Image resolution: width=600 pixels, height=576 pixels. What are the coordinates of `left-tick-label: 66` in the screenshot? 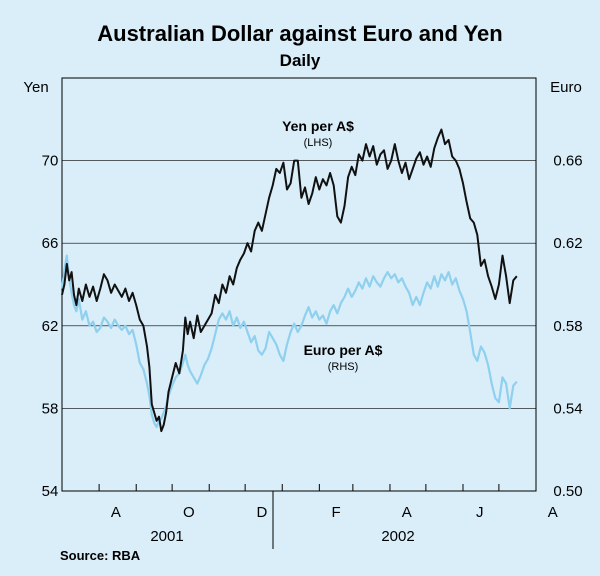 It's located at (50, 243).